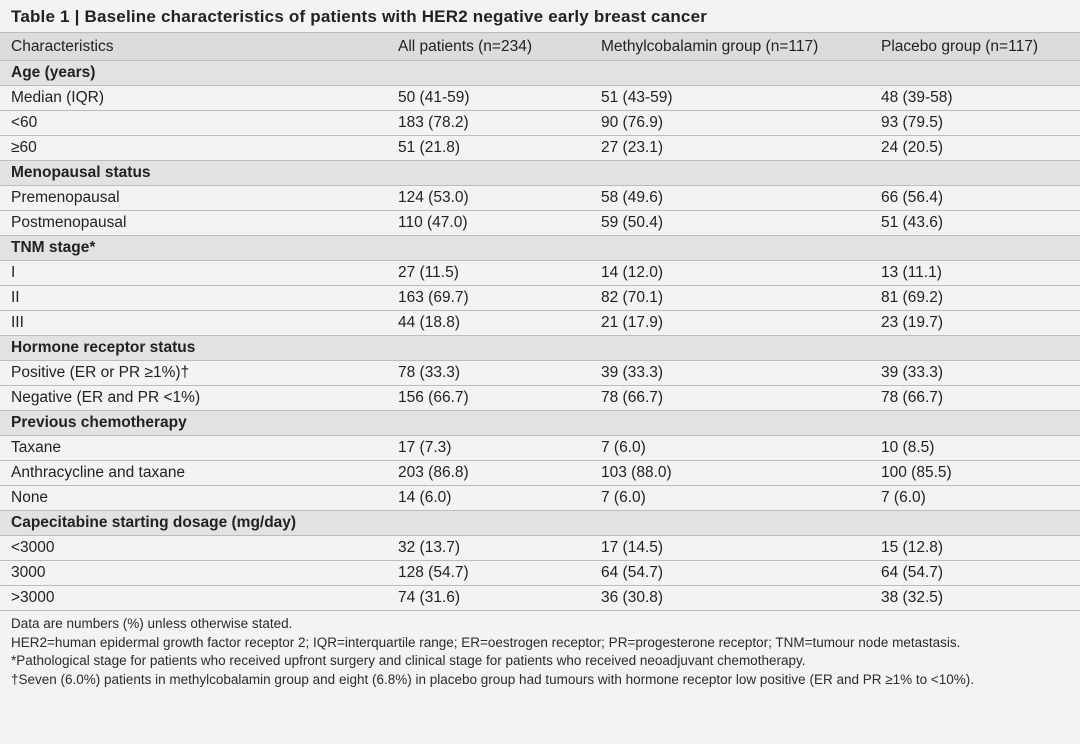 This screenshot has height=744, width=1080. Describe the element at coordinates (975, 148) in the screenshot. I see `placebo-cell: 24 (20.5)` at that location.